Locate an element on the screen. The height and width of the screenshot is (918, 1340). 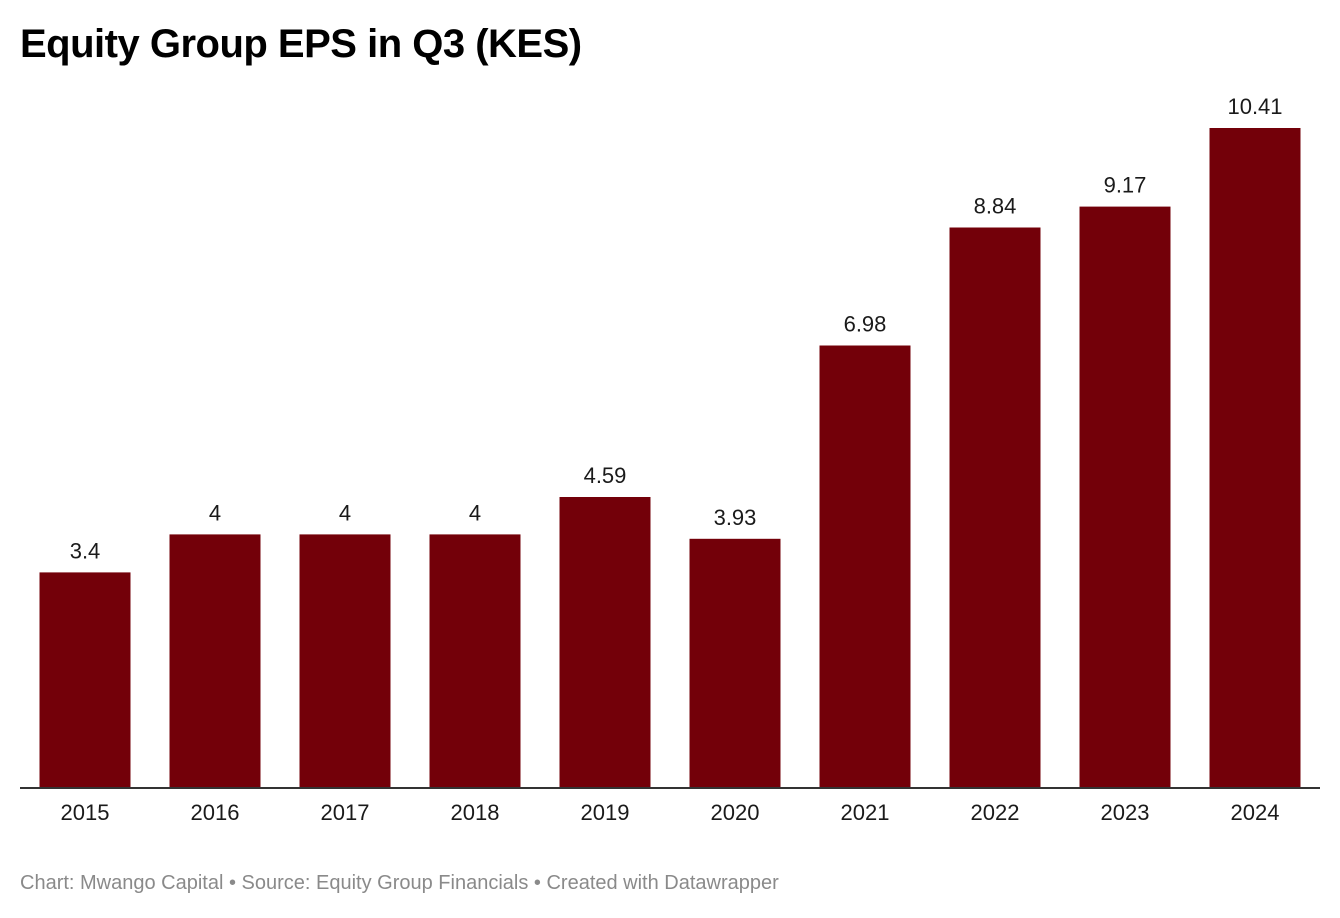
bar-2024 is located at coordinates (1255, 458).